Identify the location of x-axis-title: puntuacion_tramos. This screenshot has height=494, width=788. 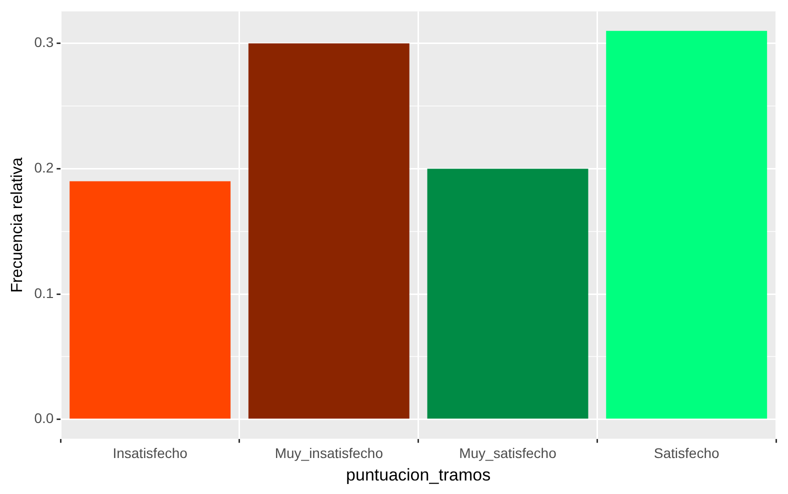
(418, 474).